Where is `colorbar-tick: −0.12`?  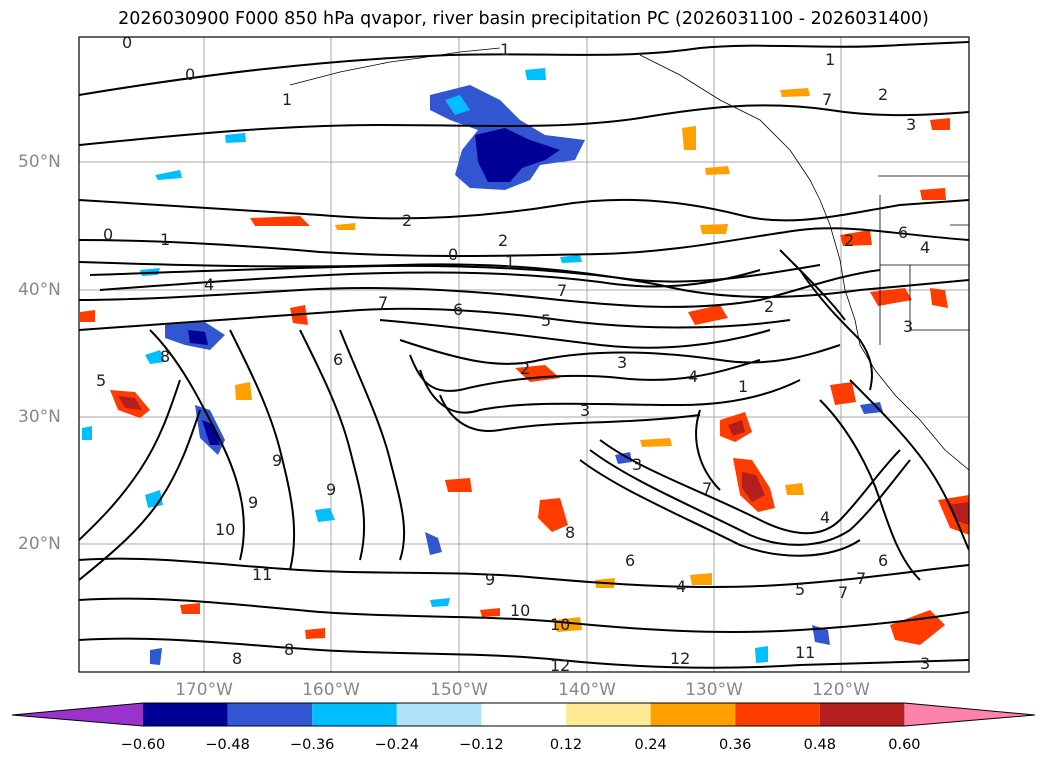
colorbar-tick: −0.12 is located at coordinates (481, 745).